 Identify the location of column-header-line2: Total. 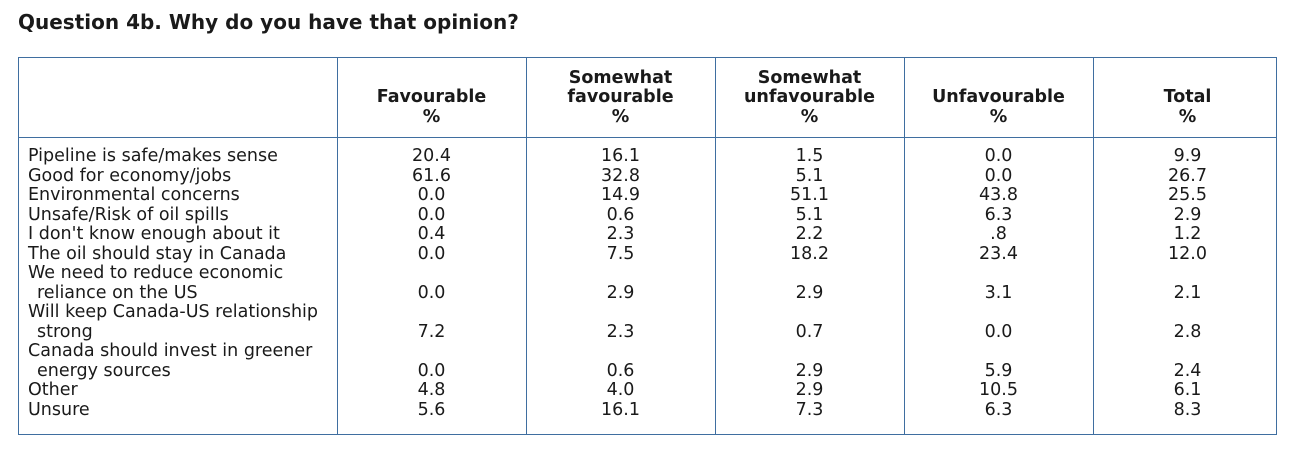
(1187, 97).